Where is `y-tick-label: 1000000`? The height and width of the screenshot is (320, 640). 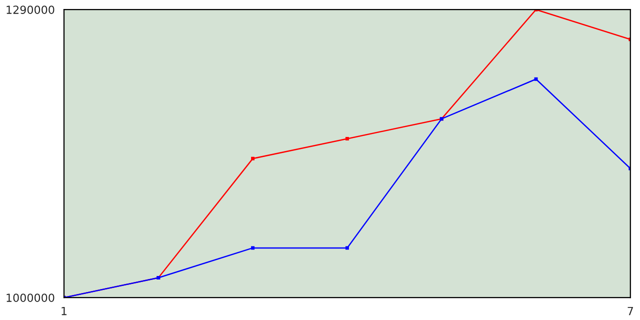 y-tick-label: 1000000 is located at coordinates (30, 298).